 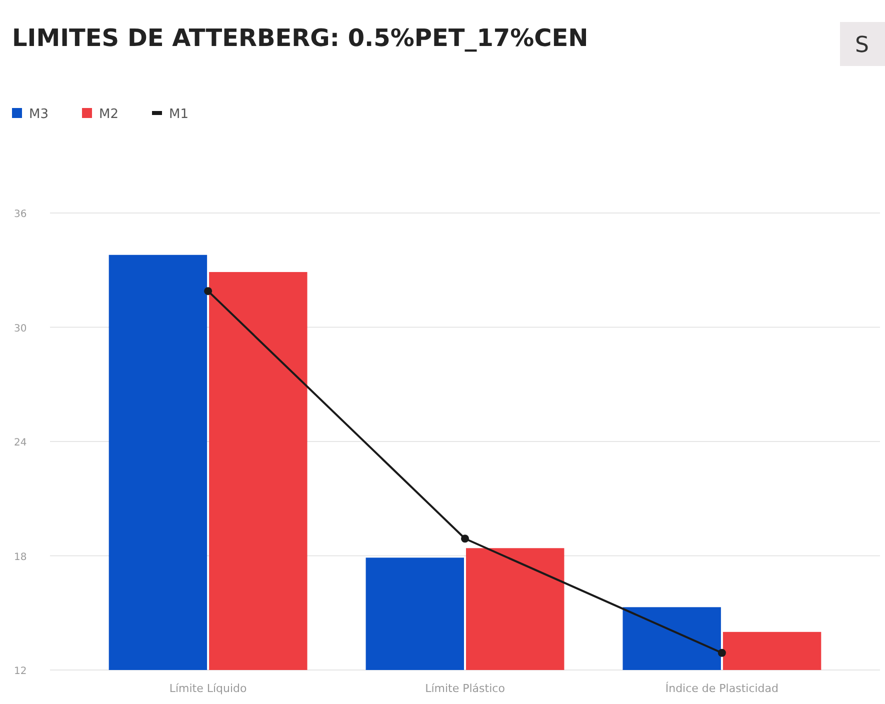 What do you see at coordinates (722, 688) in the screenshot?
I see `x-tick-label: Índice de Plasticidad` at bounding box center [722, 688].